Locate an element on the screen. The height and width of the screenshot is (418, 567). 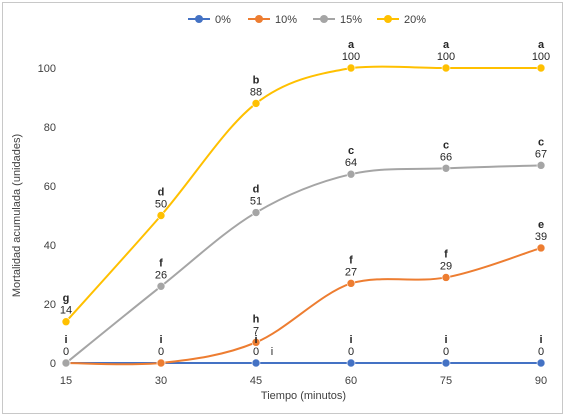
legend-label: 0% is located at coordinates (223, 20).